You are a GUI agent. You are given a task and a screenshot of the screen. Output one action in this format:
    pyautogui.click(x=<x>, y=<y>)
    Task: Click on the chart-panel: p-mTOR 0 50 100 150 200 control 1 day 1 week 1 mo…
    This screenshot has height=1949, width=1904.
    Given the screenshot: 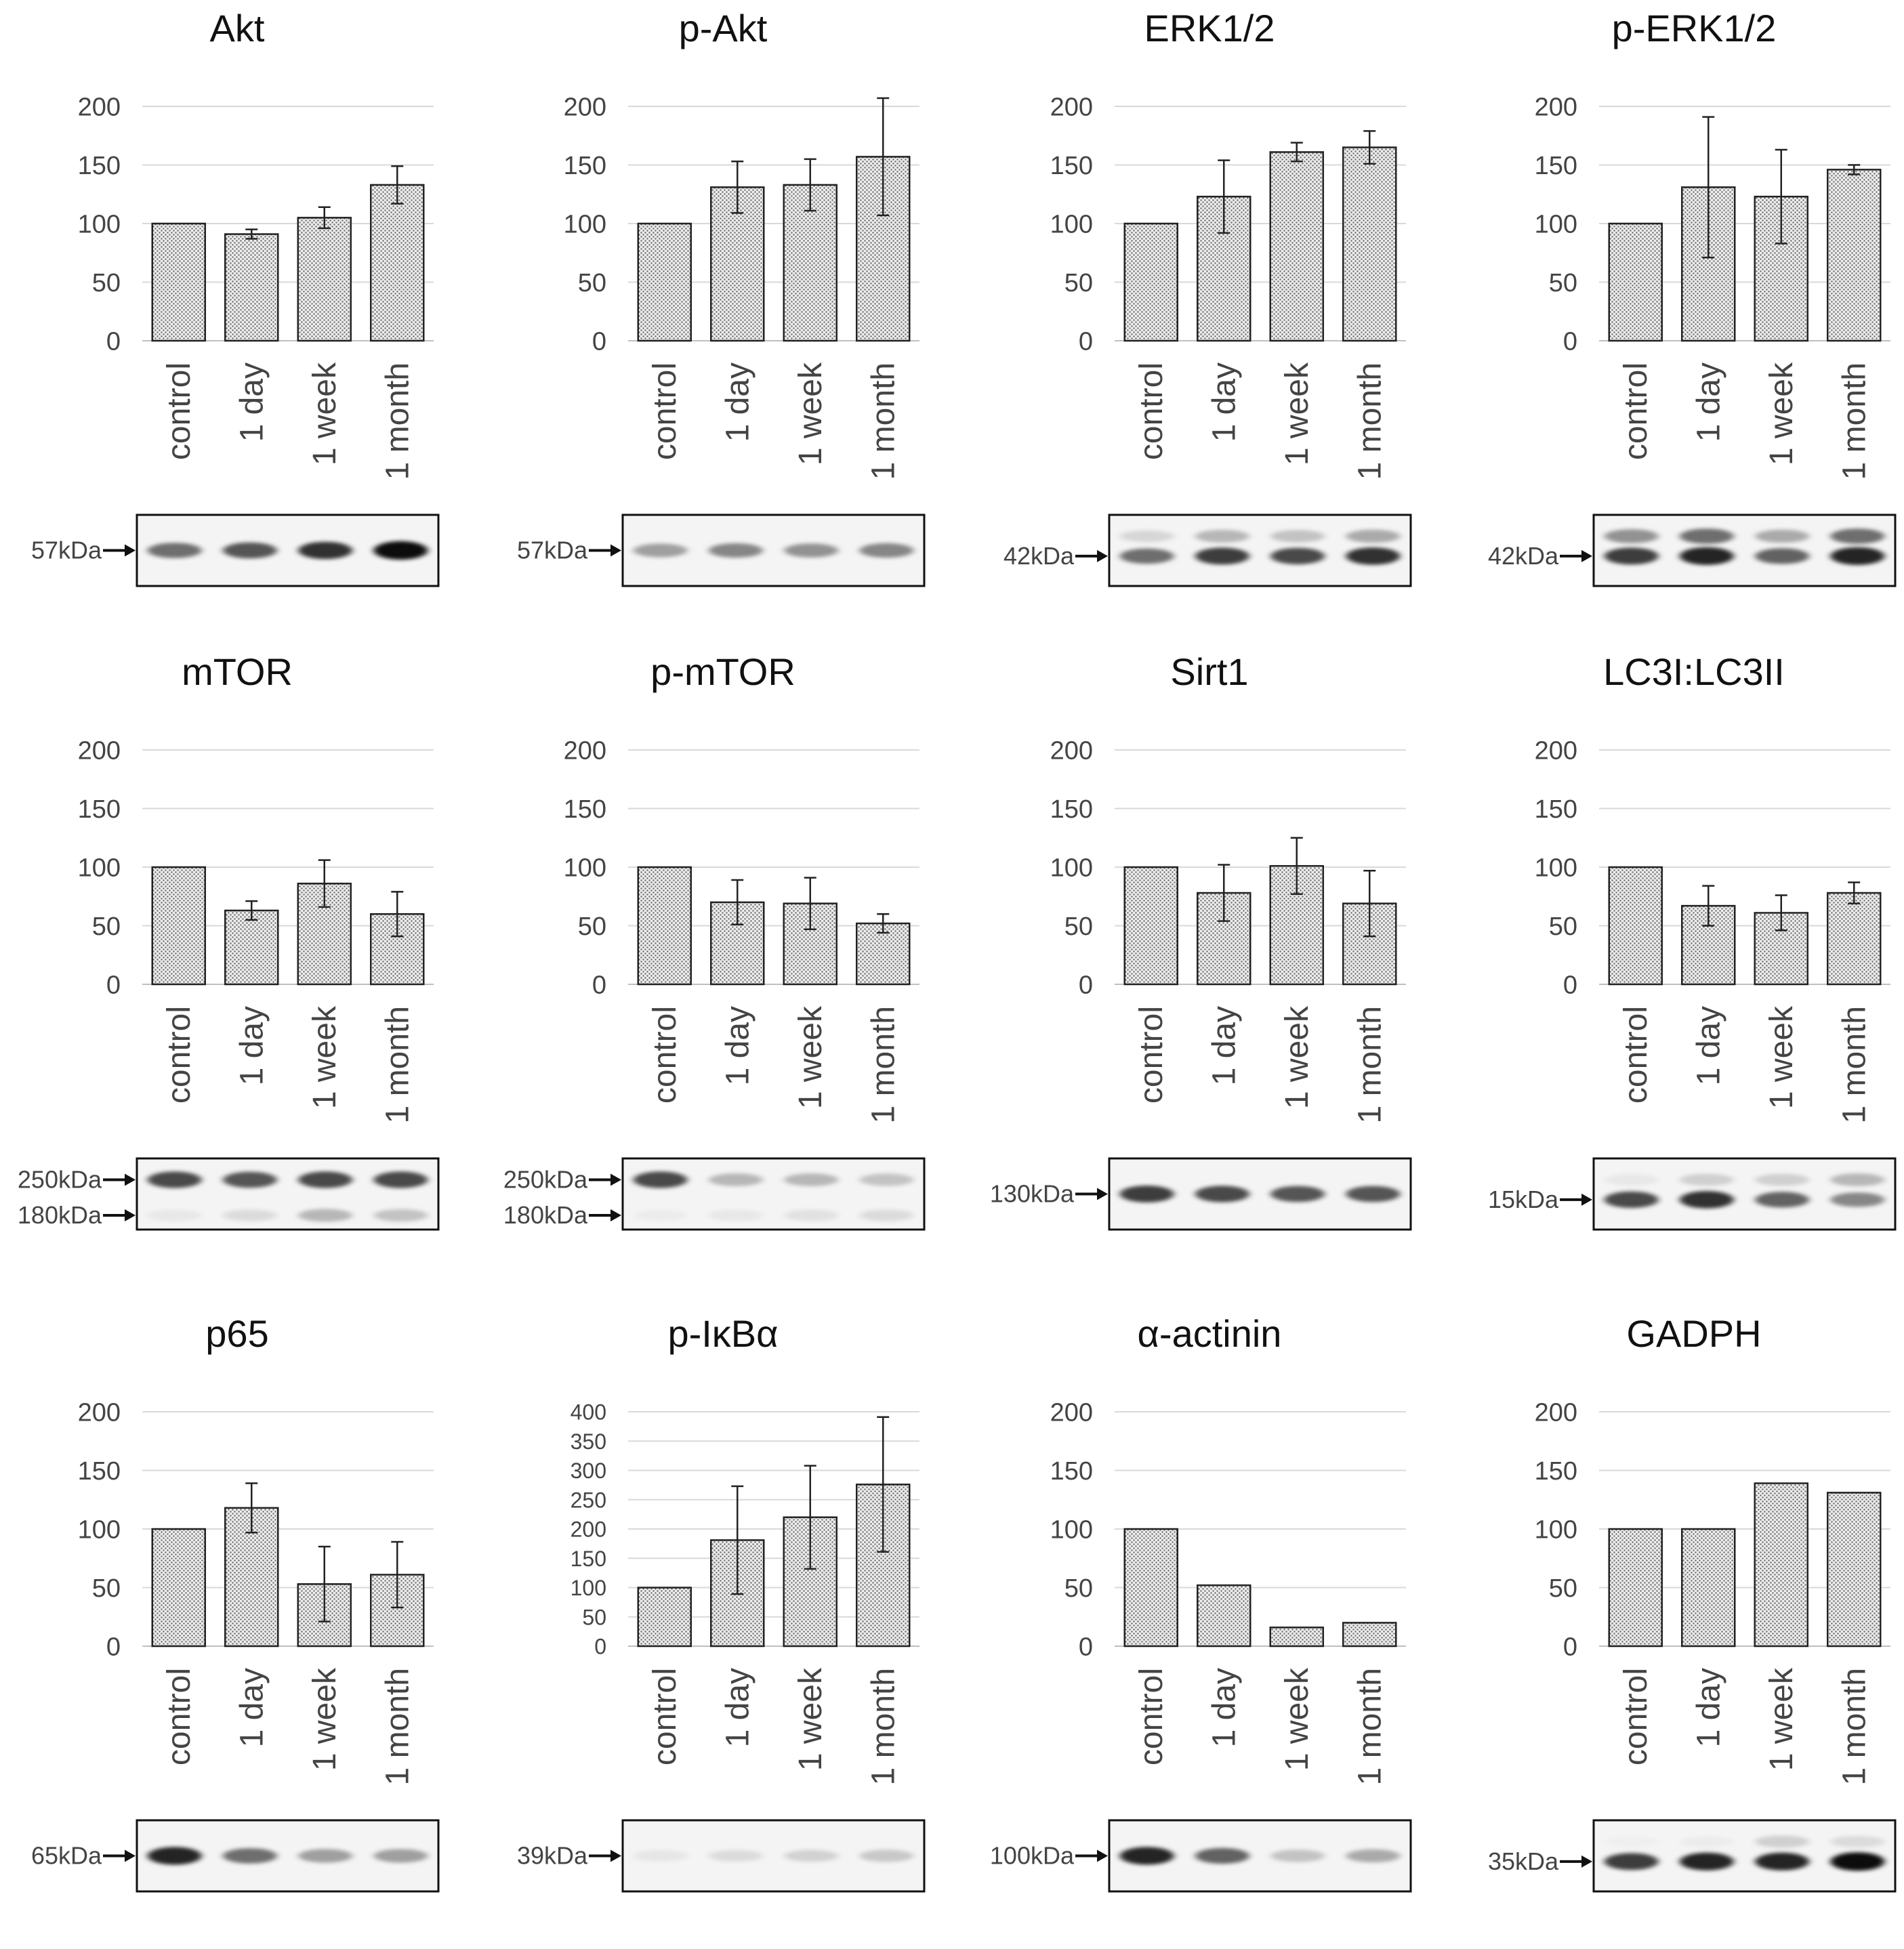 What is the action you would take?
    pyautogui.click(x=723, y=965)
    